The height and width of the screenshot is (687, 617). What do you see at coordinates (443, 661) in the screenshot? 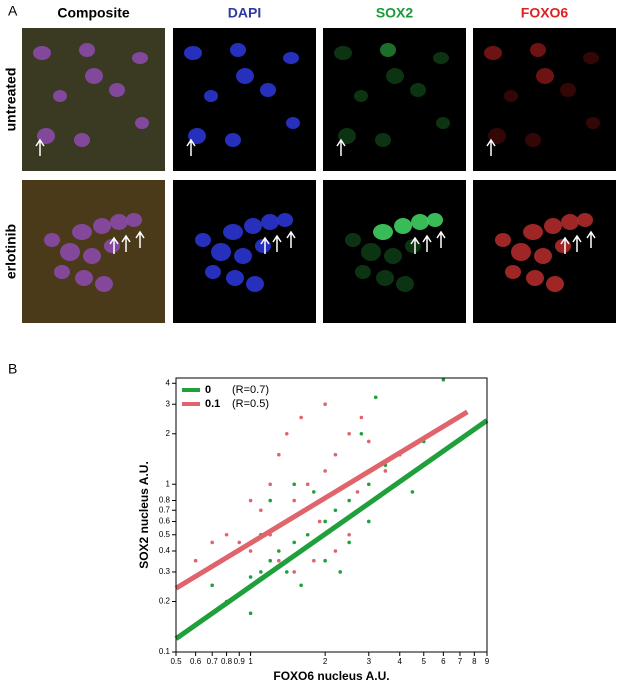
I see `x-tick-label: 6` at bounding box center [443, 661].